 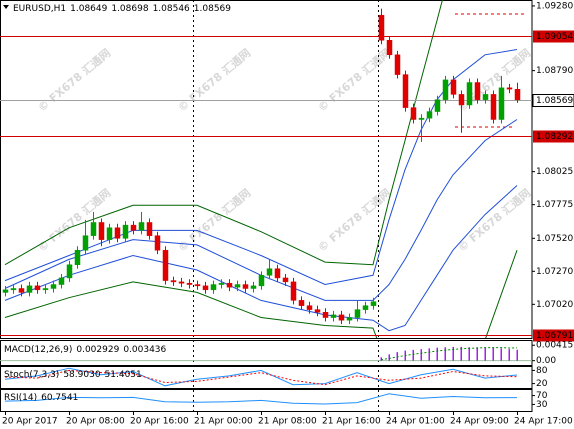 What do you see at coordinates (59, 398) in the screenshot?
I see `rsi-value: 60.7541` at bounding box center [59, 398].